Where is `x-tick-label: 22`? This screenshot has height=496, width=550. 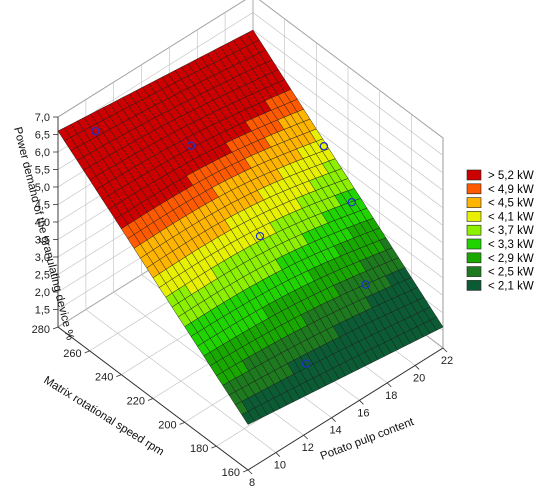 x-tick-label: 22 is located at coordinates (447, 361).